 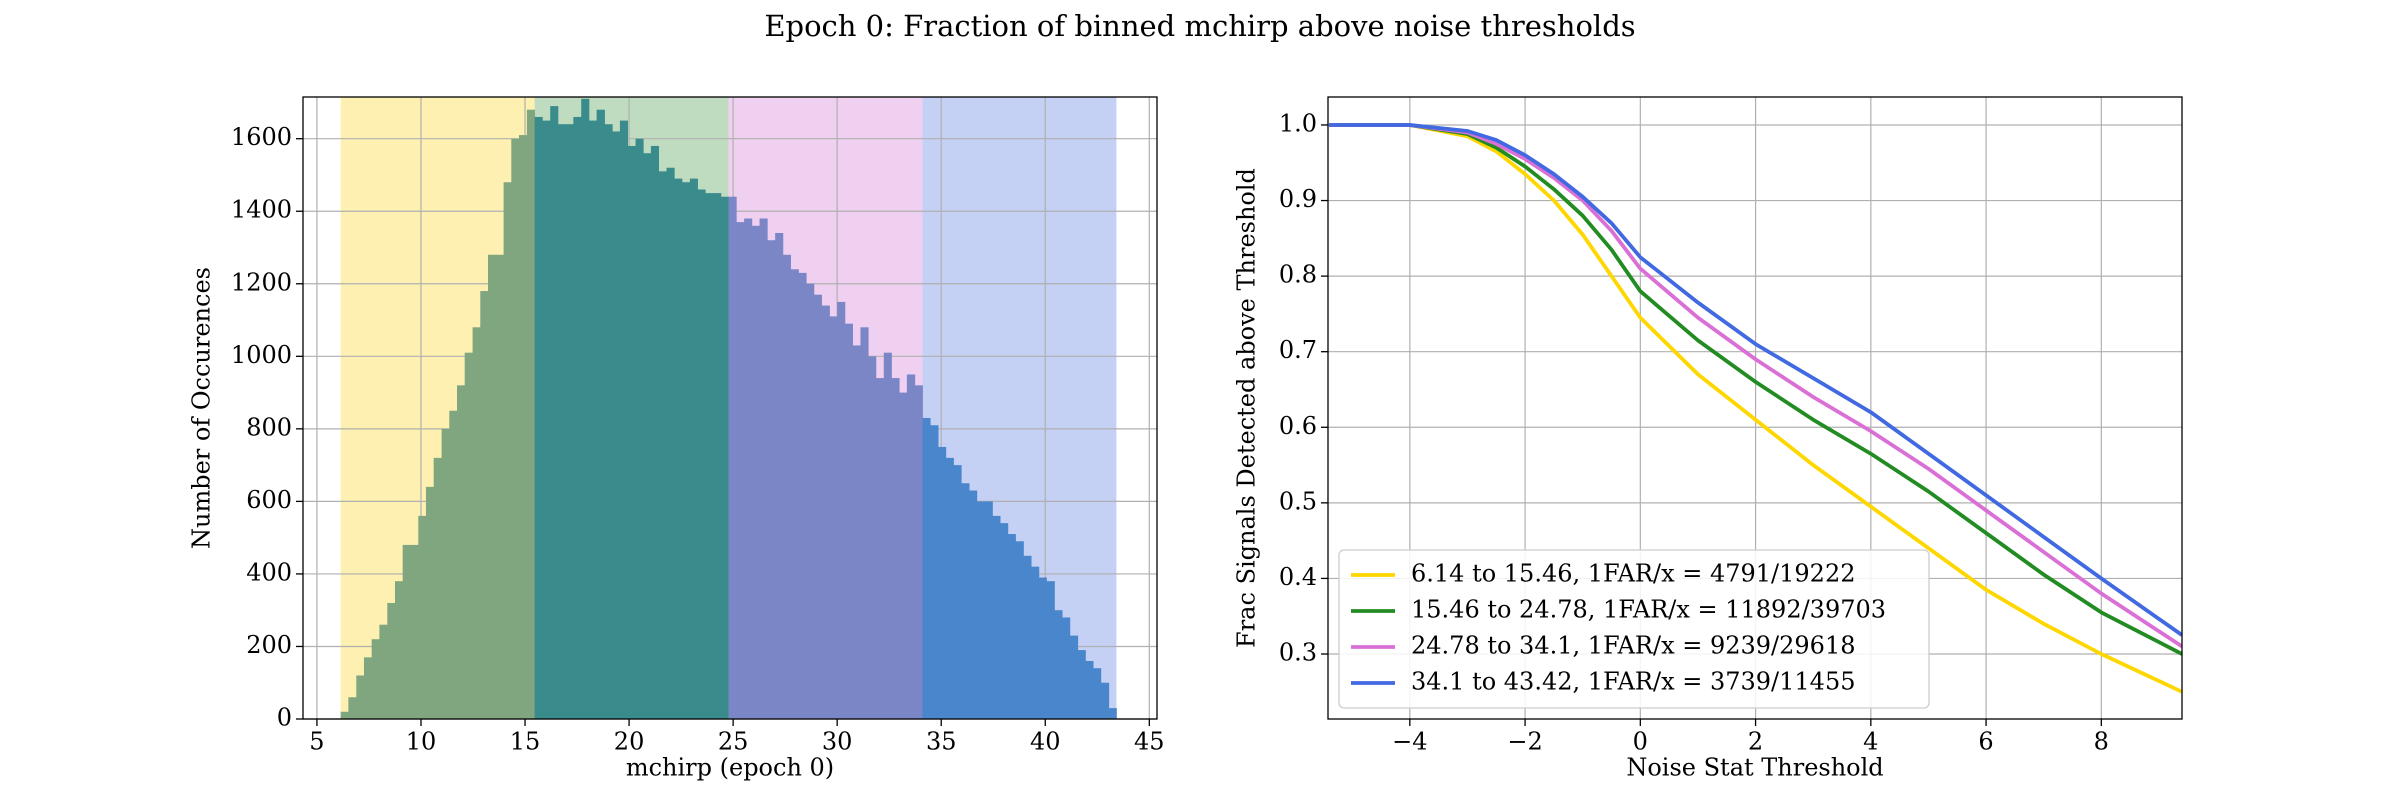 What do you see at coordinates (2101, 742) in the screenshot?
I see `x-tick-label: 8` at bounding box center [2101, 742].